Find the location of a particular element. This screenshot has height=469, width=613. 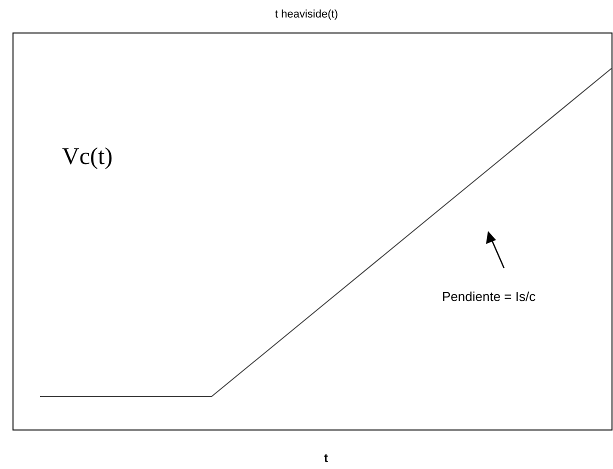

annotation: Vc(t) is located at coordinates (87, 157).